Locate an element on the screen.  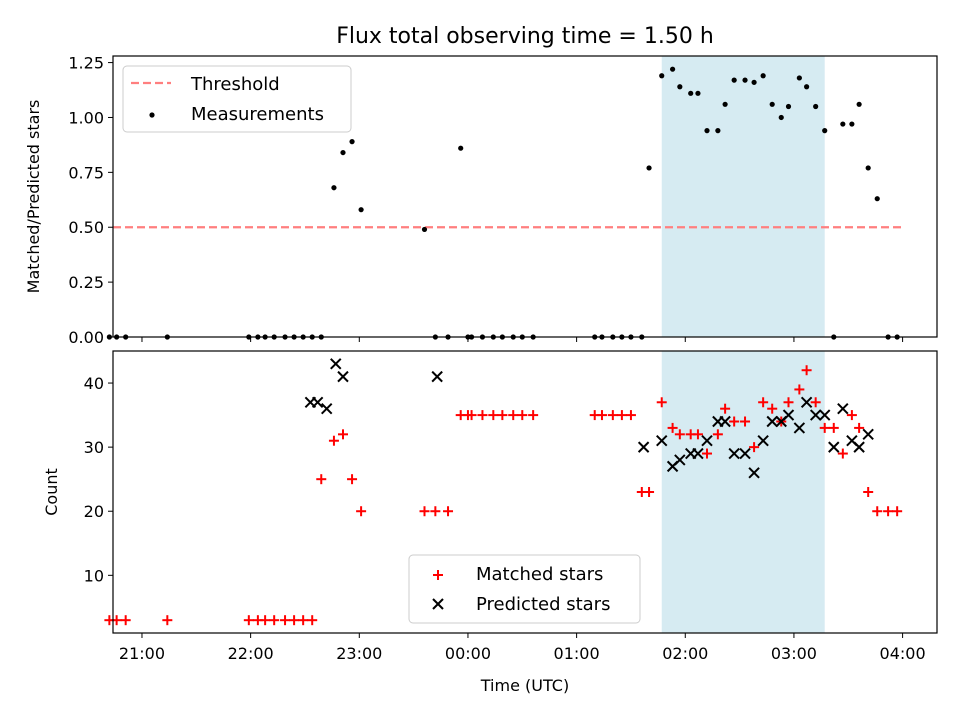
legend-predicted-swatch-d2 is located at coordinates (438, 604).